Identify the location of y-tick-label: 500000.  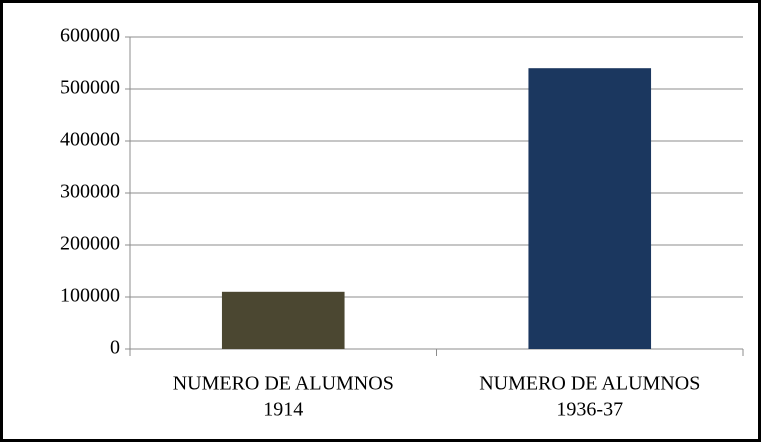
(90, 88).